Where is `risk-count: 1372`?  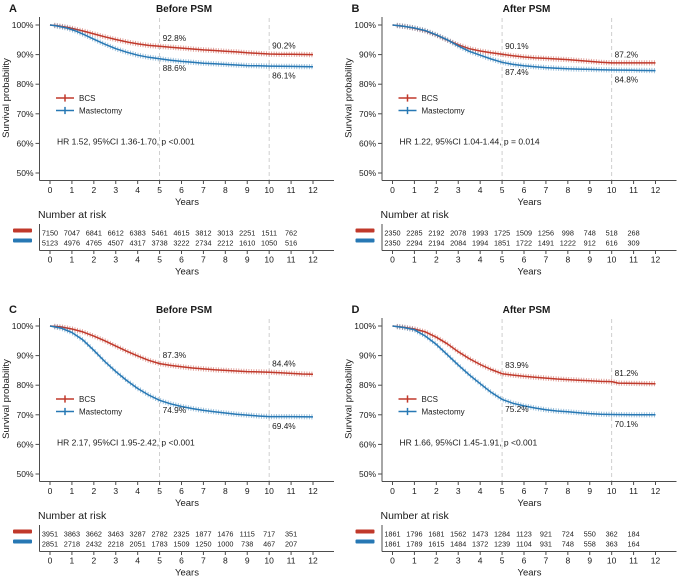 risk-count: 1372 is located at coordinates (480, 544).